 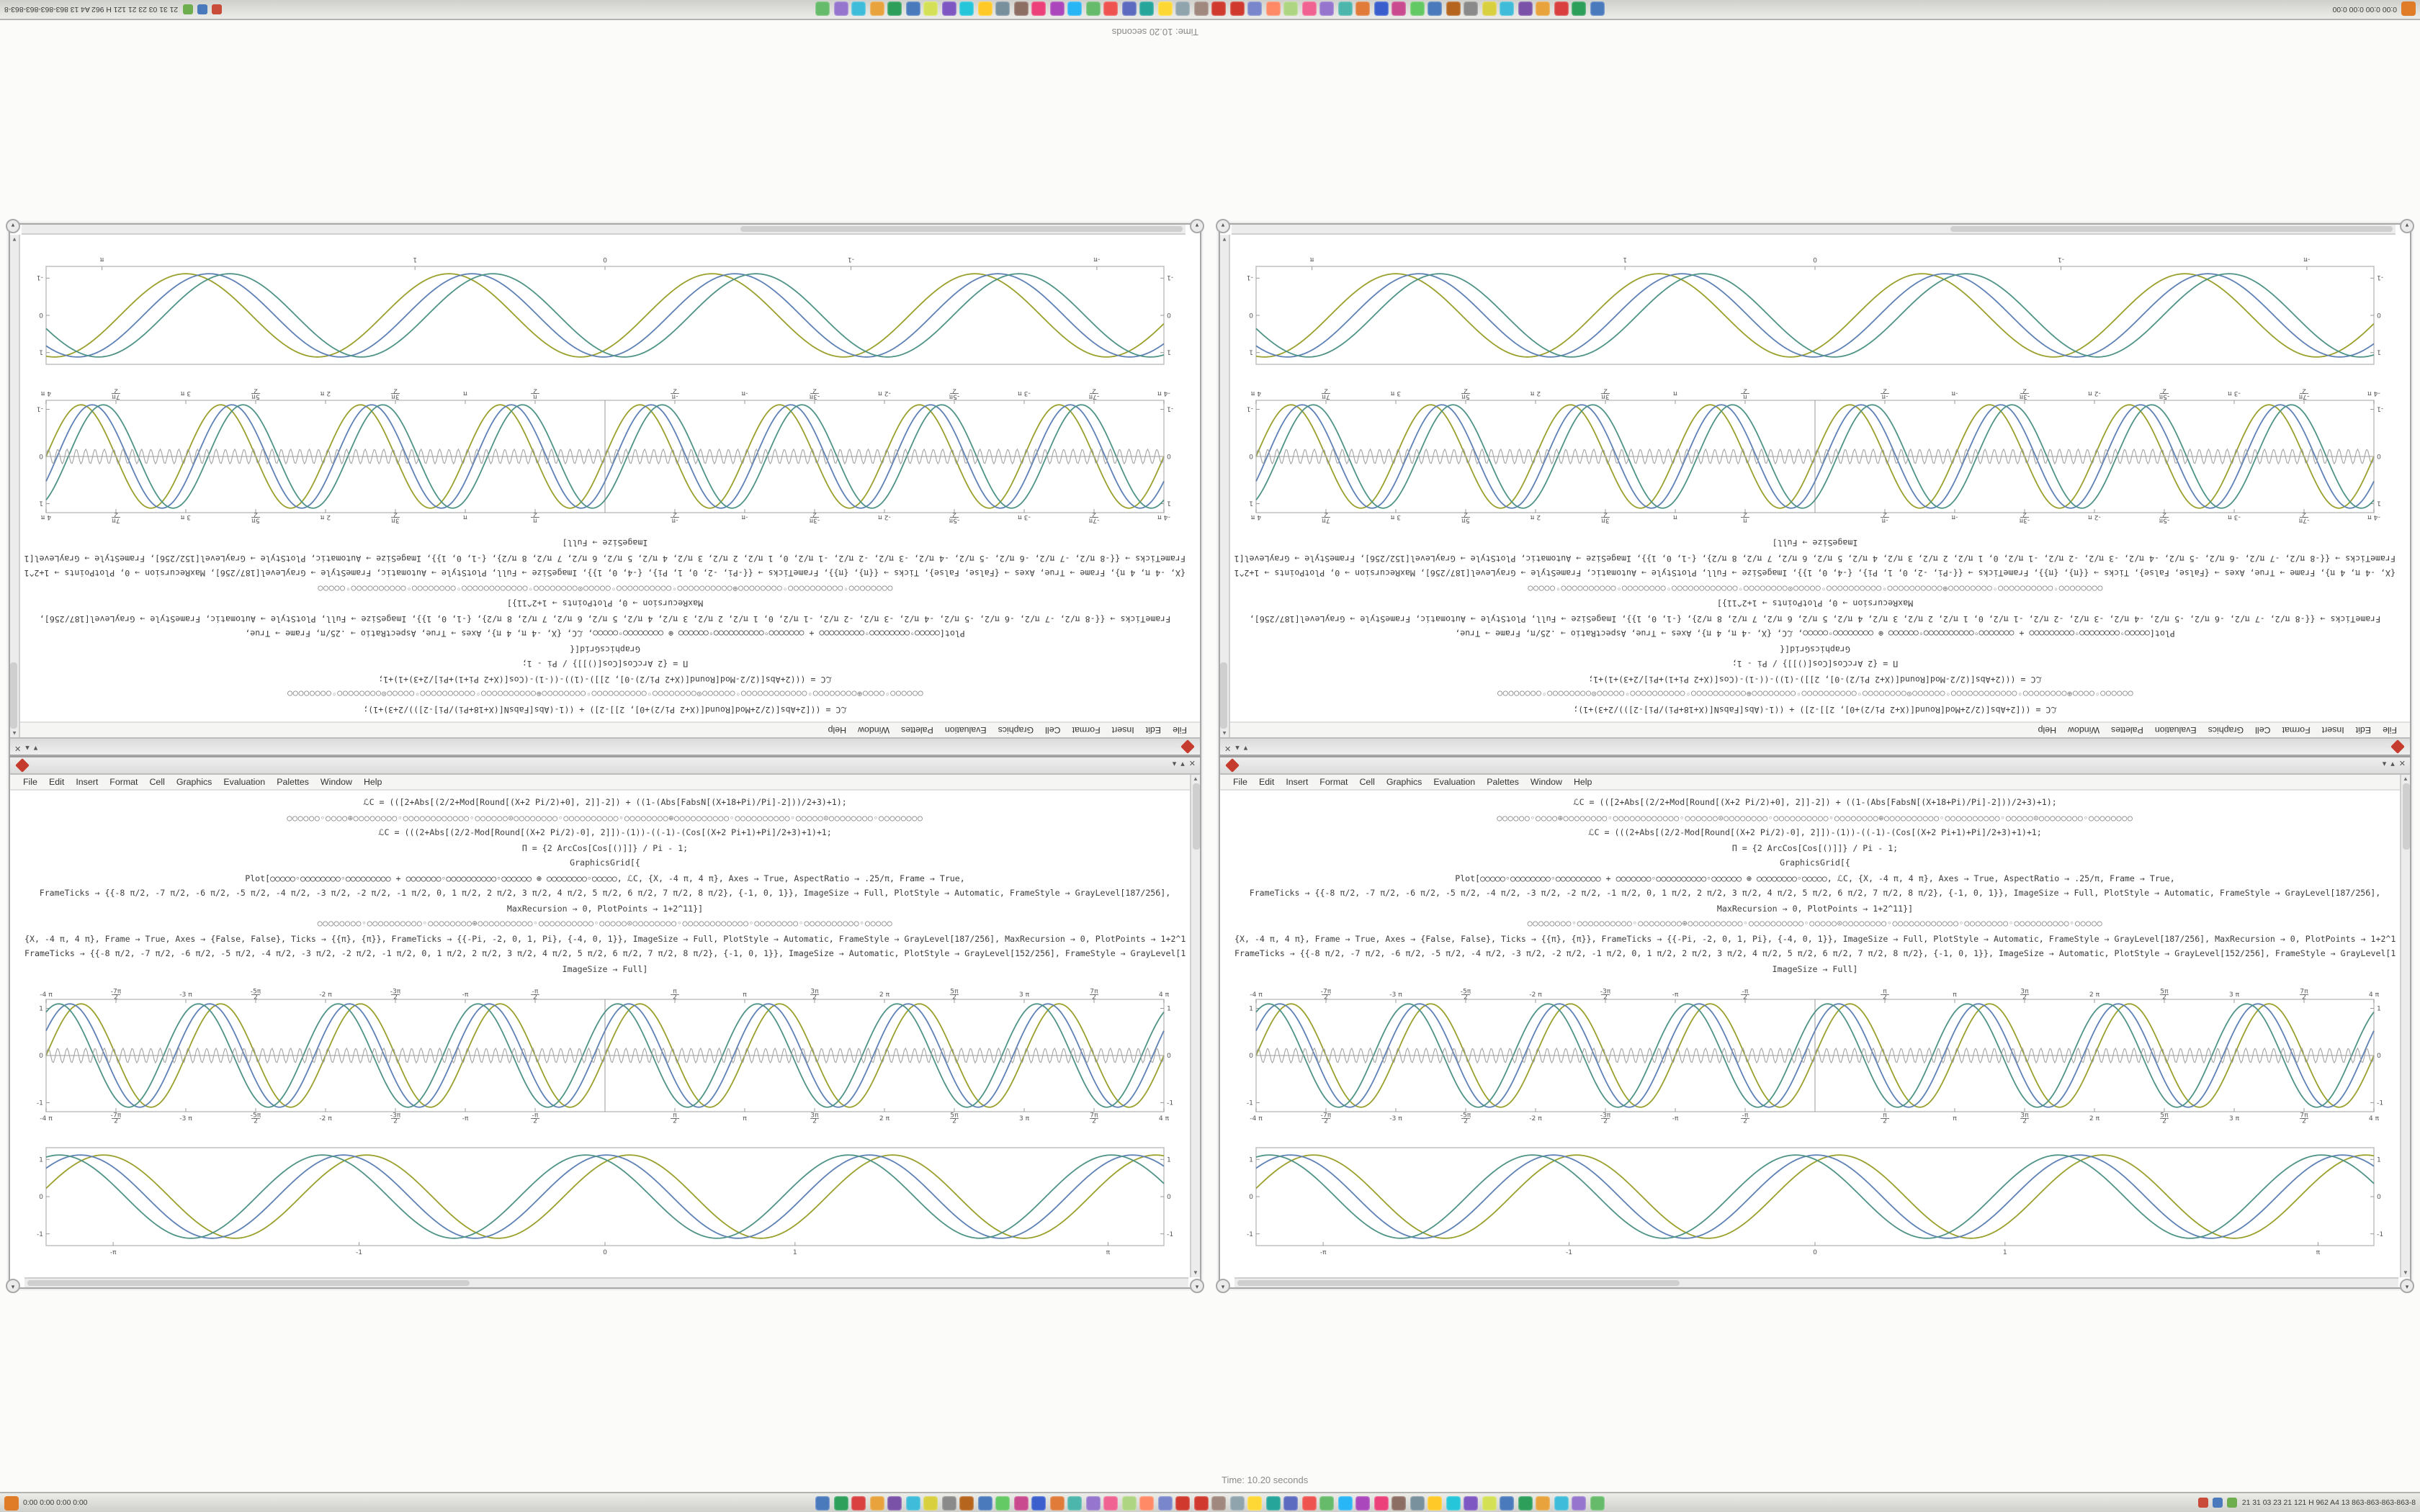 I want to click on taskbar-left-widget: 0:00 0:00 0:00 0:00, so click(x=45, y=1502).